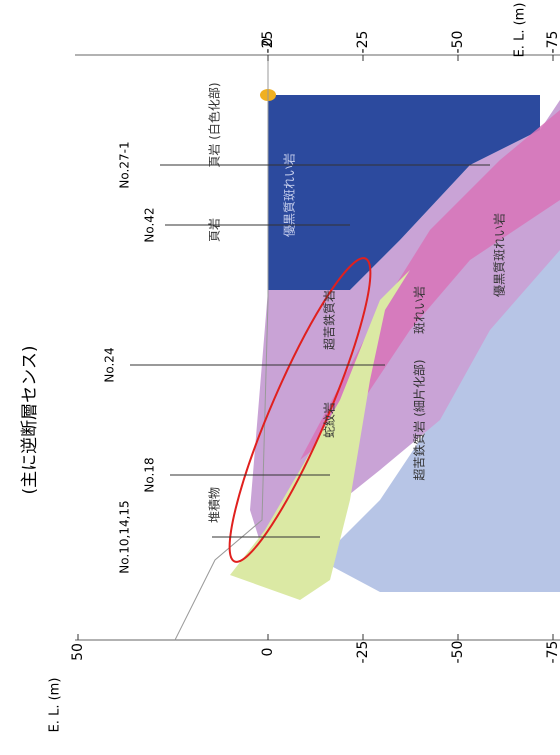 This screenshot has height=755, width=560. Describe the element at coordinates (214, 124) in the screenshot. I see `unit-label: 頁岩 (白色化部)` at that location.